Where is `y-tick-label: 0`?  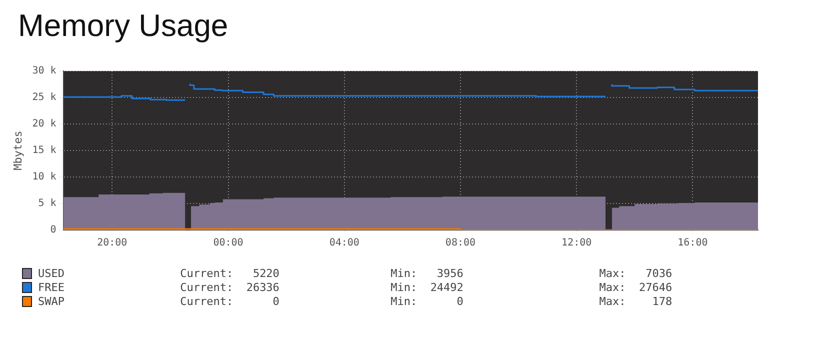
y-tick-label: 0 is located at coordinates (53, 230).